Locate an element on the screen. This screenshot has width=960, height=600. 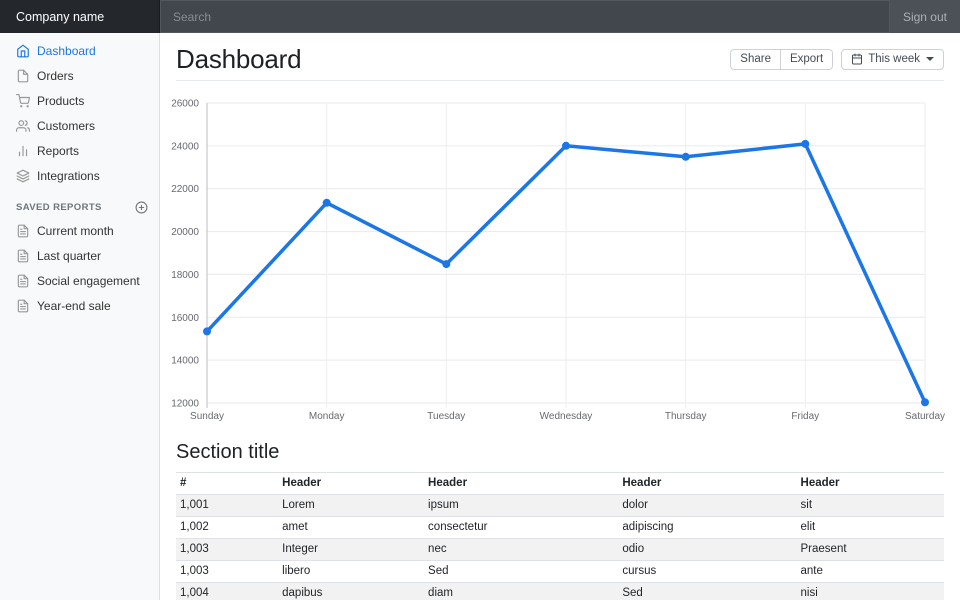
sidebar-link-last-quarter: Last quarter is located at coordinates (80, 255).